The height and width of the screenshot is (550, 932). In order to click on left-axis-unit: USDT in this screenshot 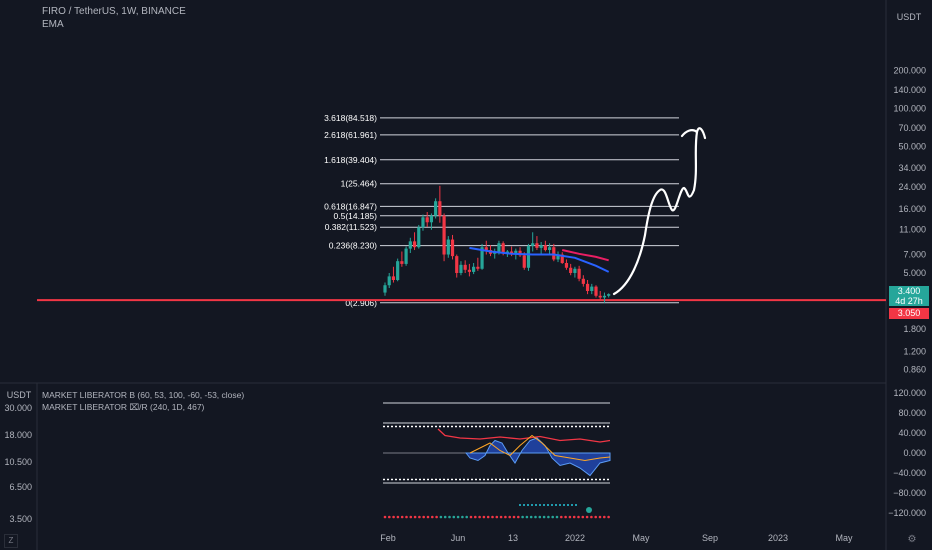, I will do `click(19, 395)`.